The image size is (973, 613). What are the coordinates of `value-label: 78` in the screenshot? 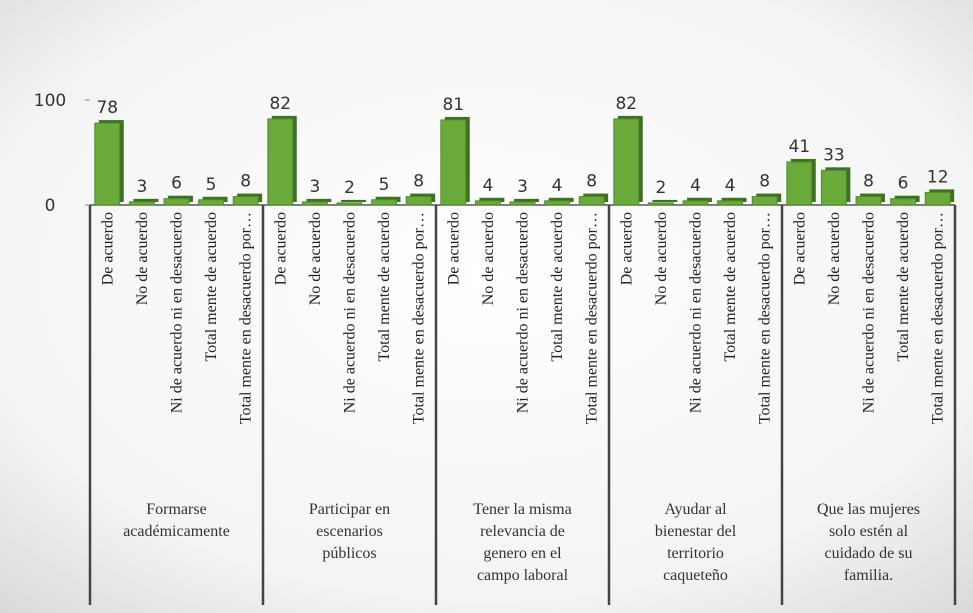 It's located at (107, 108).